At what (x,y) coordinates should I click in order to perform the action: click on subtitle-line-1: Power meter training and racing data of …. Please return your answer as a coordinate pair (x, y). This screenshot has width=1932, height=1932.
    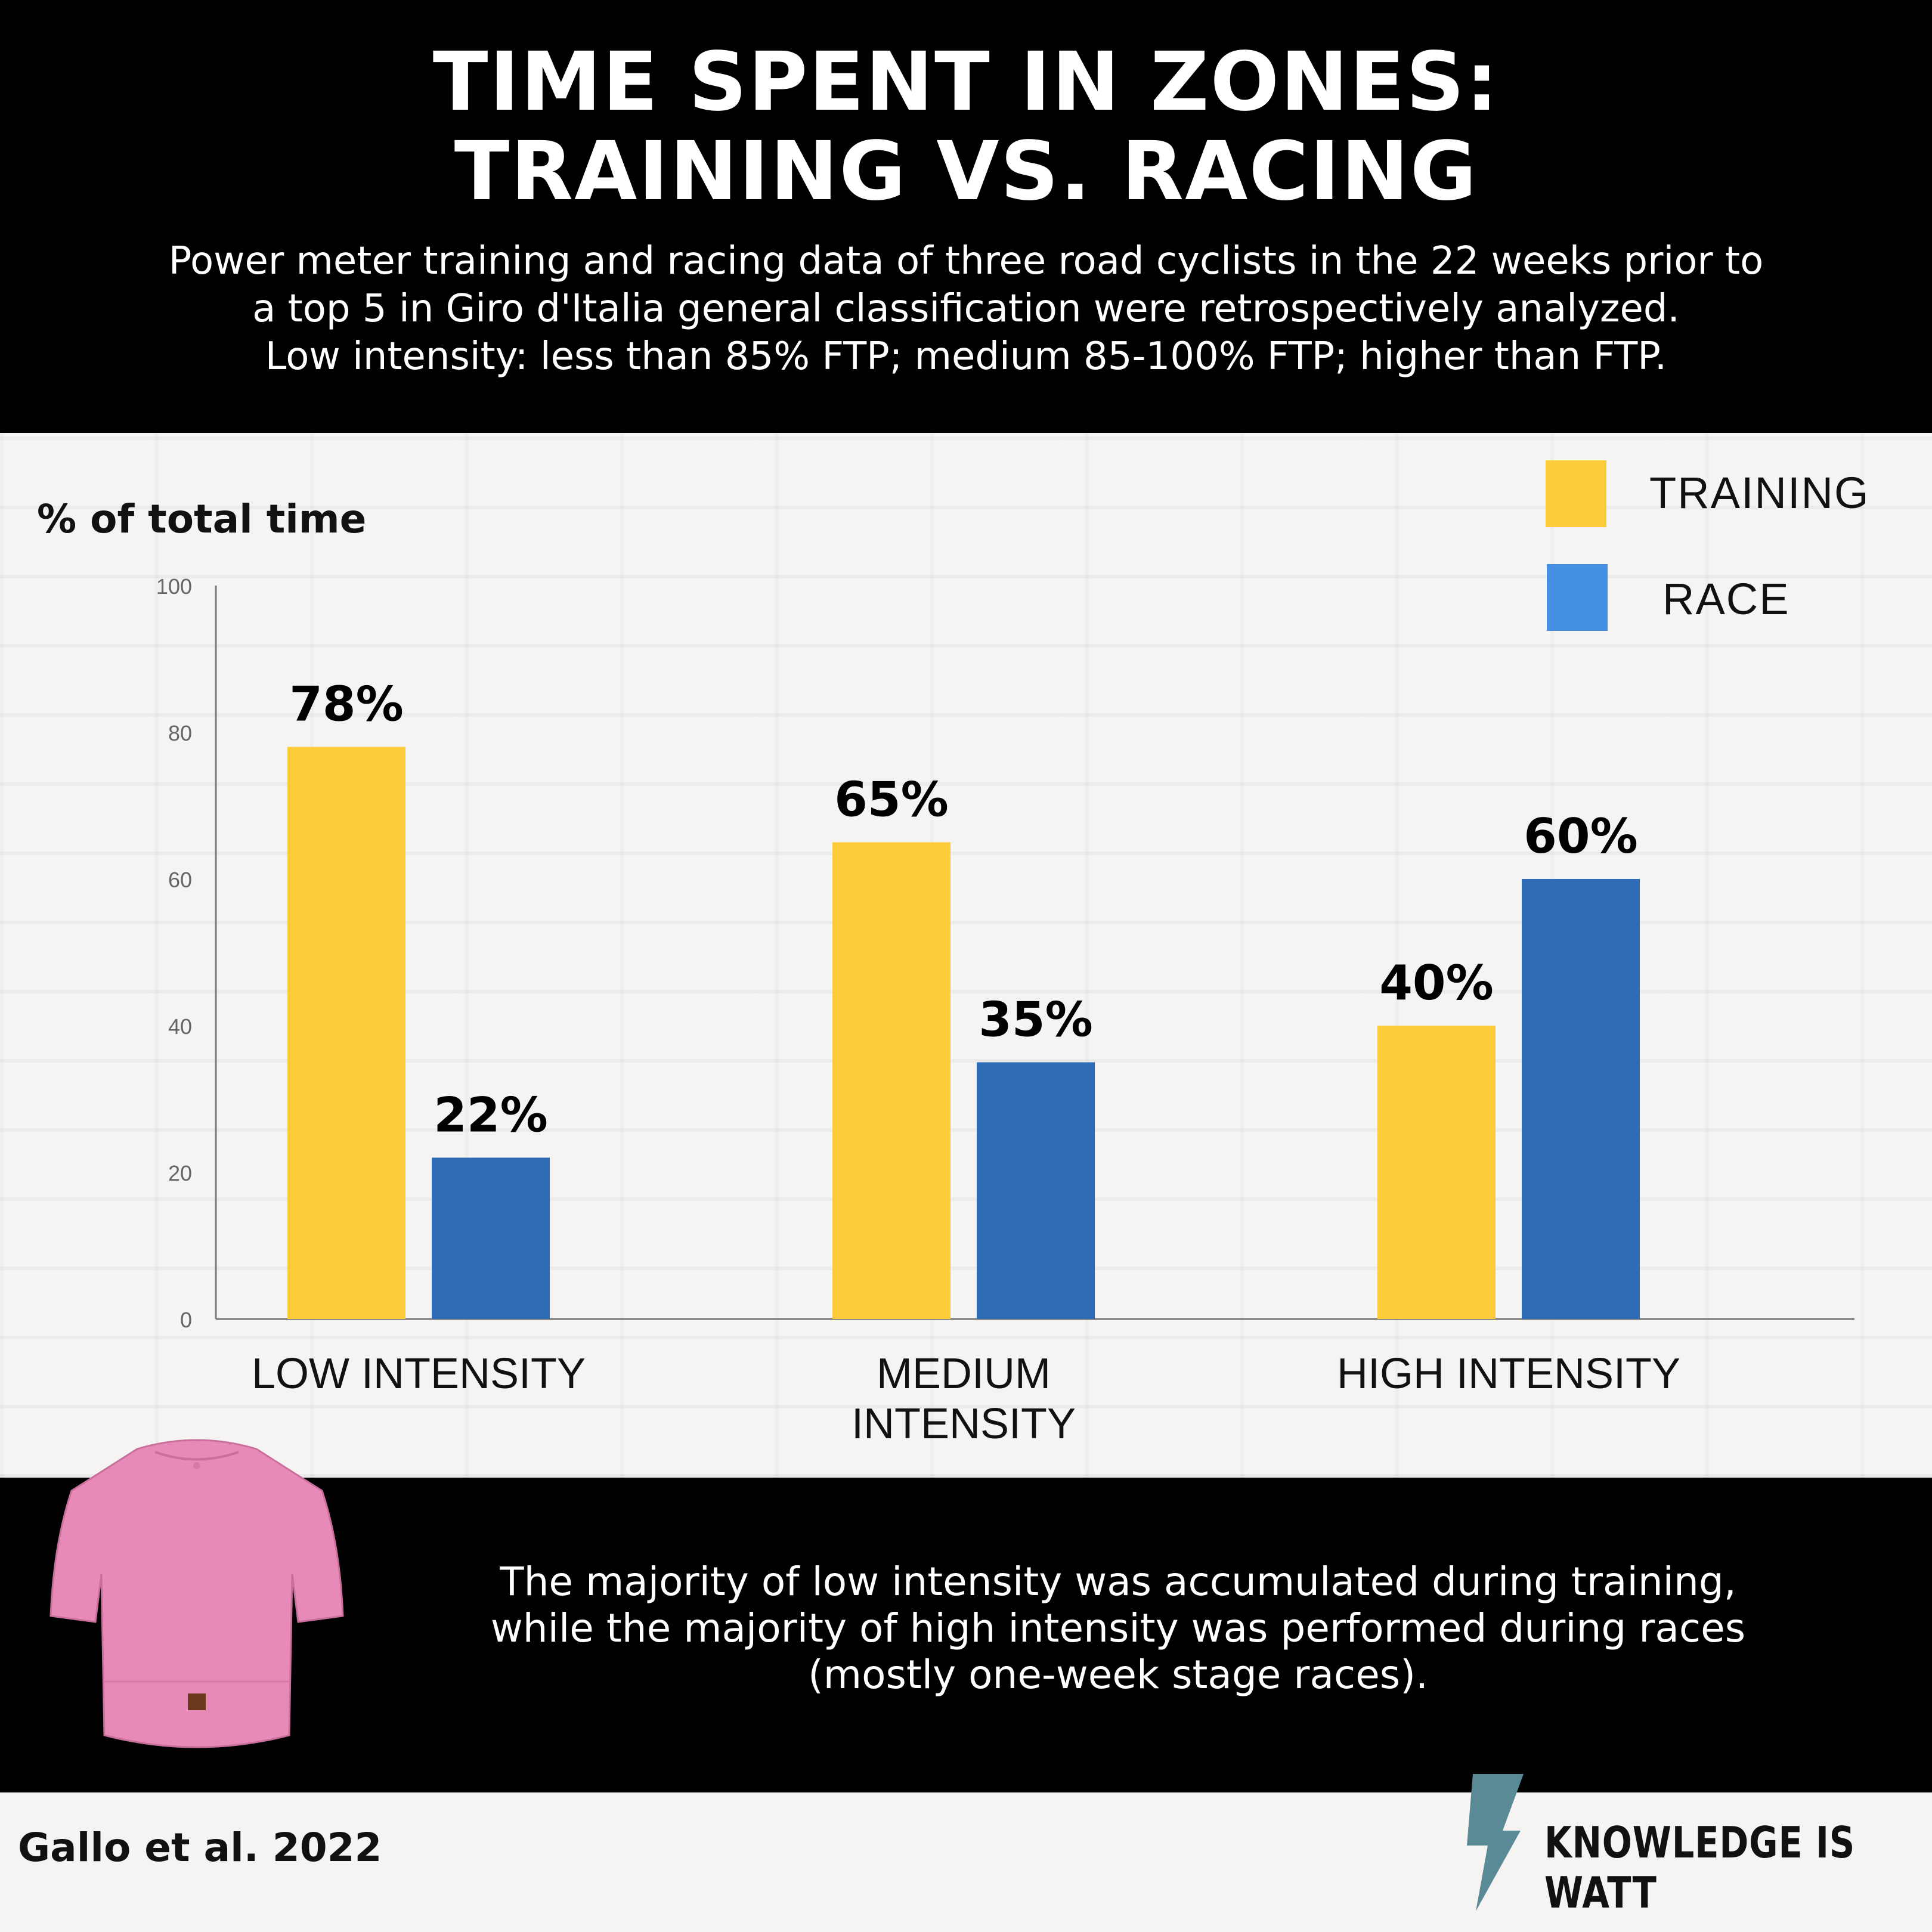
    Looking at the image, I should click on (966, 261).